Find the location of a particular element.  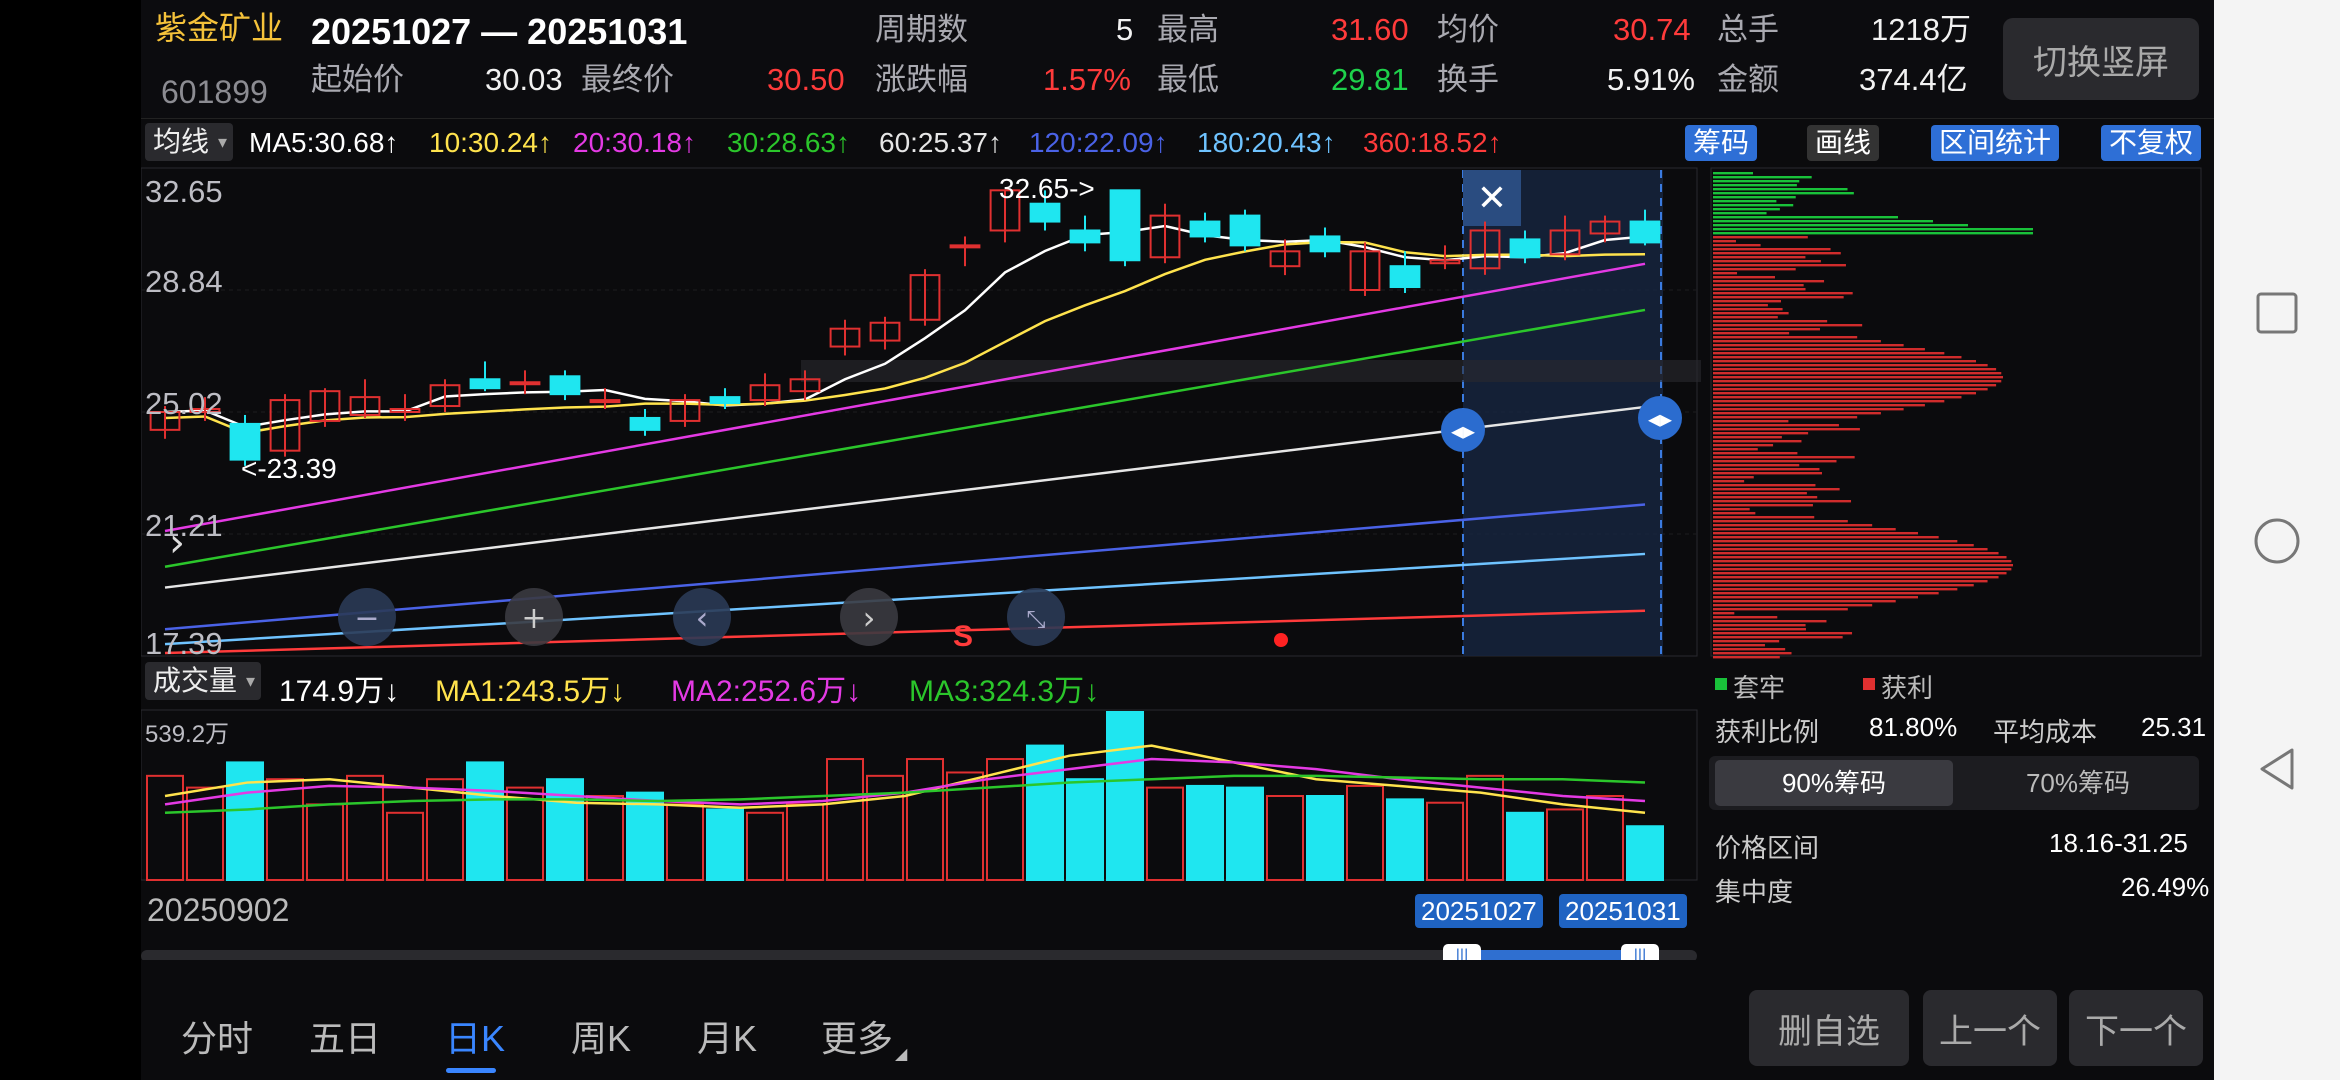

price-axis-label: 21.21 is located at coordinates (184, 525).